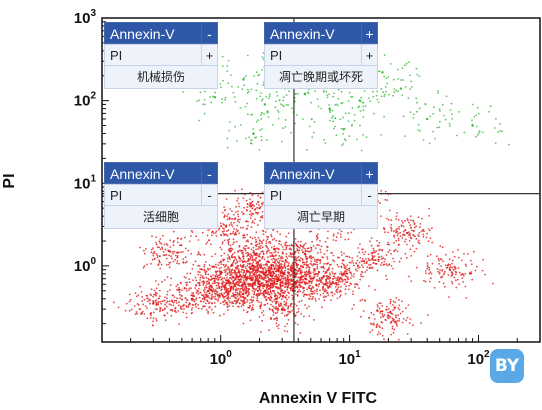  Describe the element at coordinates (318, 398) in the screenshot. I see `x-axis-title: Annexin V FITC` at that location.